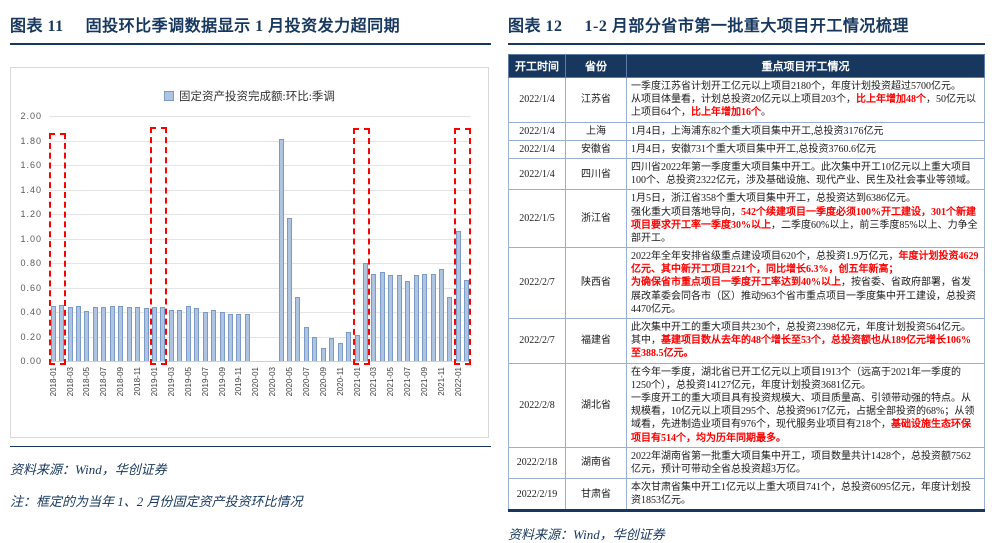 This screenshot has width=992, height=543. I want to click on y-axis-tick-label: 0.80, so click(31, 263).